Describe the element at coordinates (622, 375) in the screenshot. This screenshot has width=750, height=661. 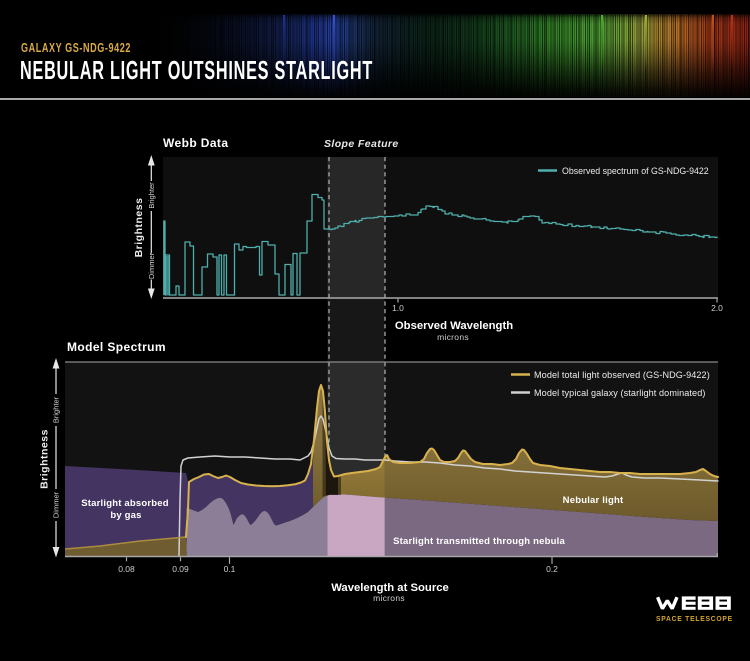
I see `svg-text:Model total light observed (GS: Model total light observed (GS-NDG-9422)` at that location.